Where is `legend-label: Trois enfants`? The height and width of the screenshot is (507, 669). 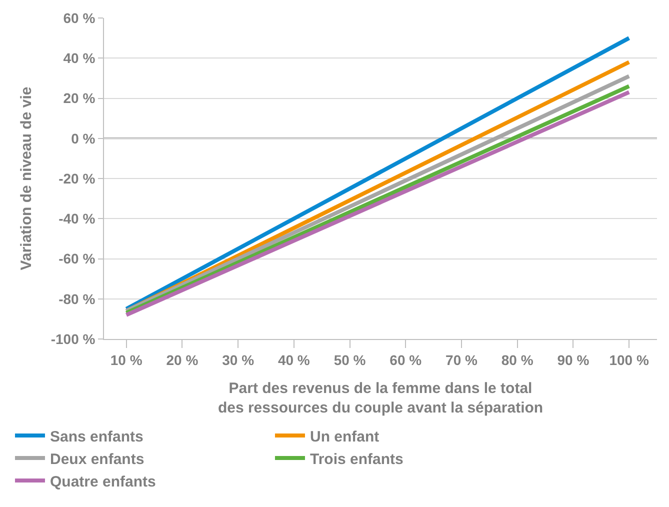
legend-label: Trois enfants is located at coordinates (357, 459).